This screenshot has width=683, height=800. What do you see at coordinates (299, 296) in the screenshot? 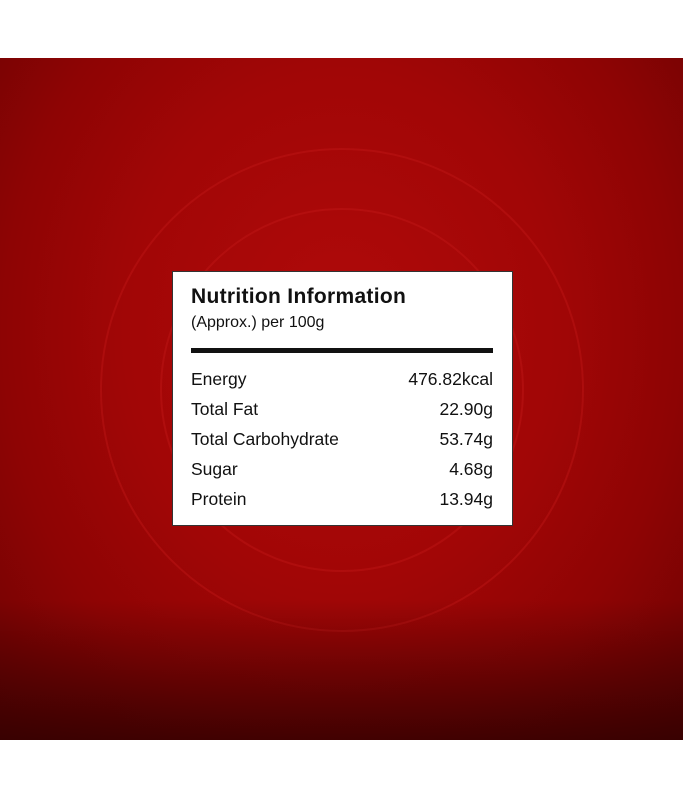
I see `panel-title: Nutrition Information` at bounding box center [299, 296].